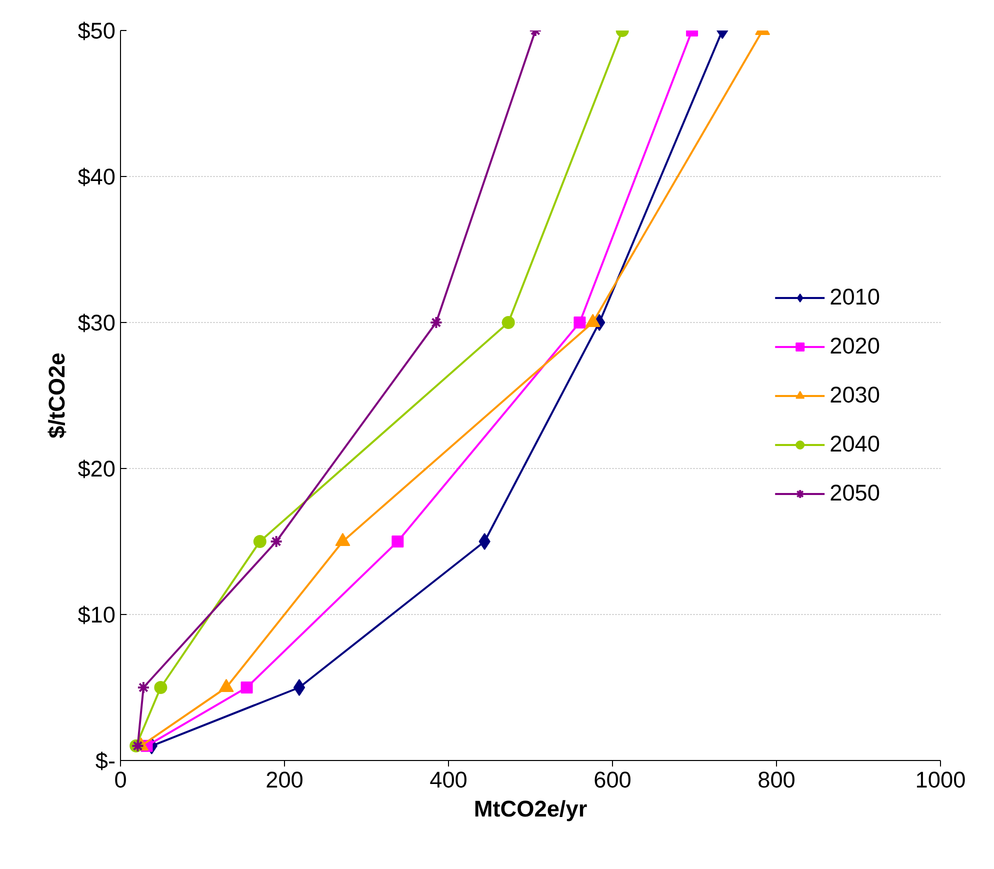 The height and width of the screenshot is (869, 994). What do you see at coordinates (855, 395) in the screenshot?
I see `legend-label: 2030` at bounding box center [855, 395].